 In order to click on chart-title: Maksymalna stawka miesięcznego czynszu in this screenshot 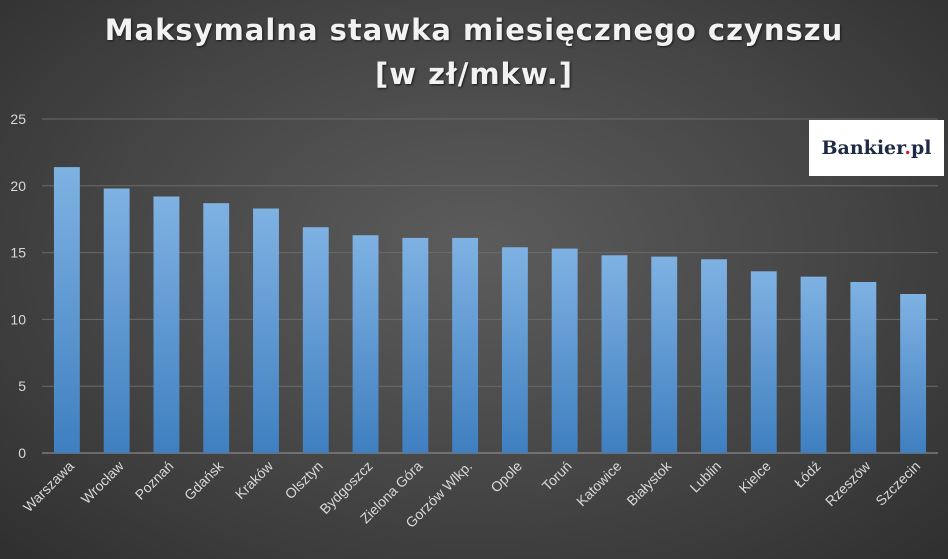, I will do `click(474, 30)`.